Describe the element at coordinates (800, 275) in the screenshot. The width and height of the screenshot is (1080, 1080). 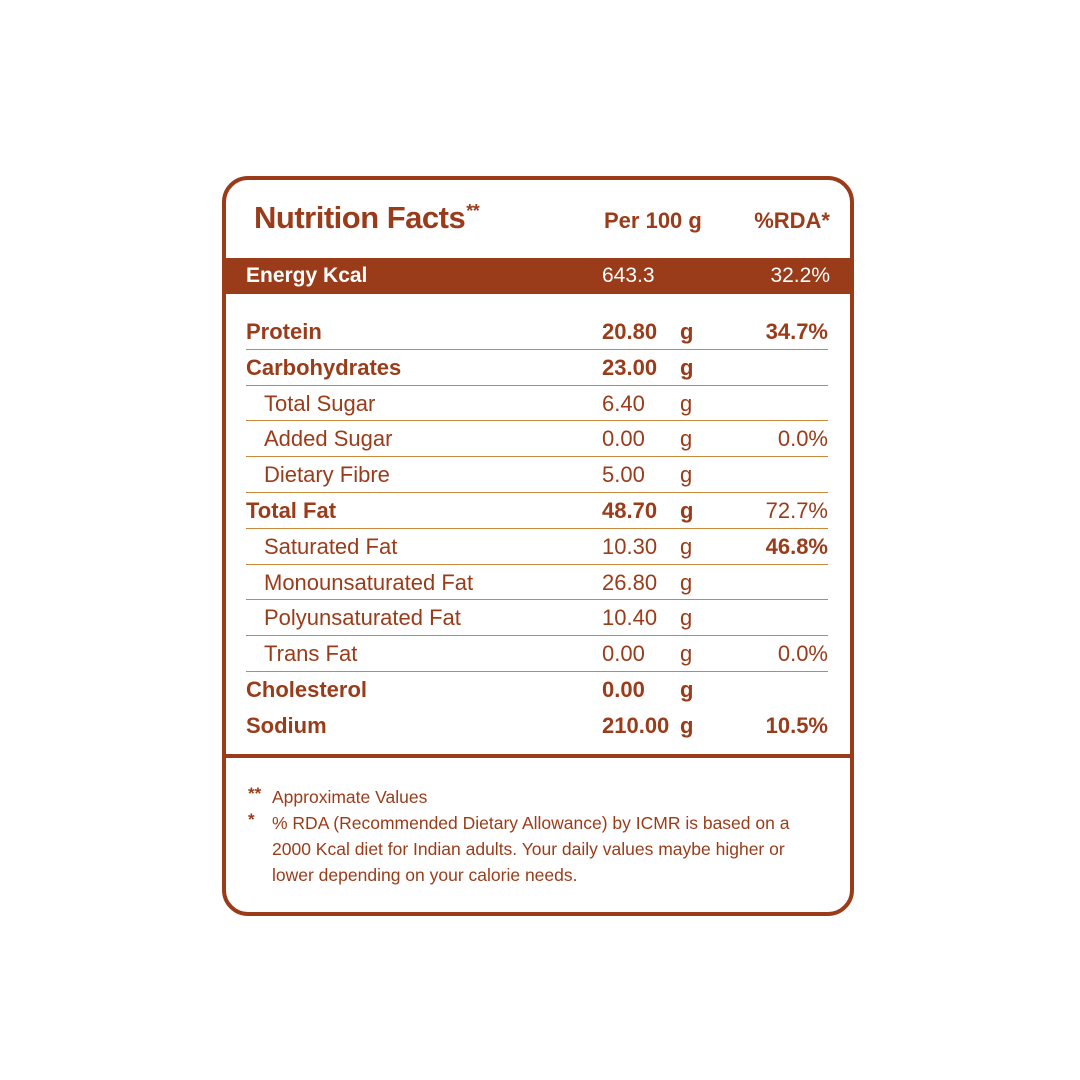
I see `energy-rda: 32.2%` at that location.